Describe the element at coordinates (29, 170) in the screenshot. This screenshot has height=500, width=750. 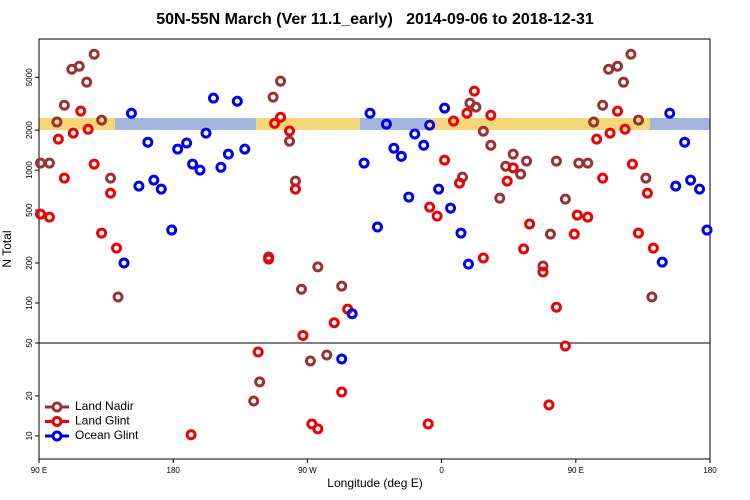
I see `y-tick-label: 1000` at that location.